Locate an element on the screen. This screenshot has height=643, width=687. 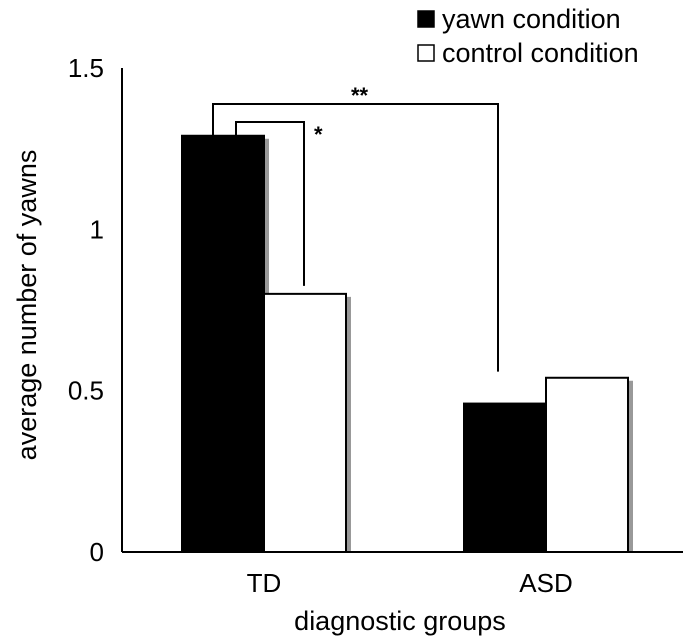
legend-label: yawn condition is located at coordinates (531, 19).